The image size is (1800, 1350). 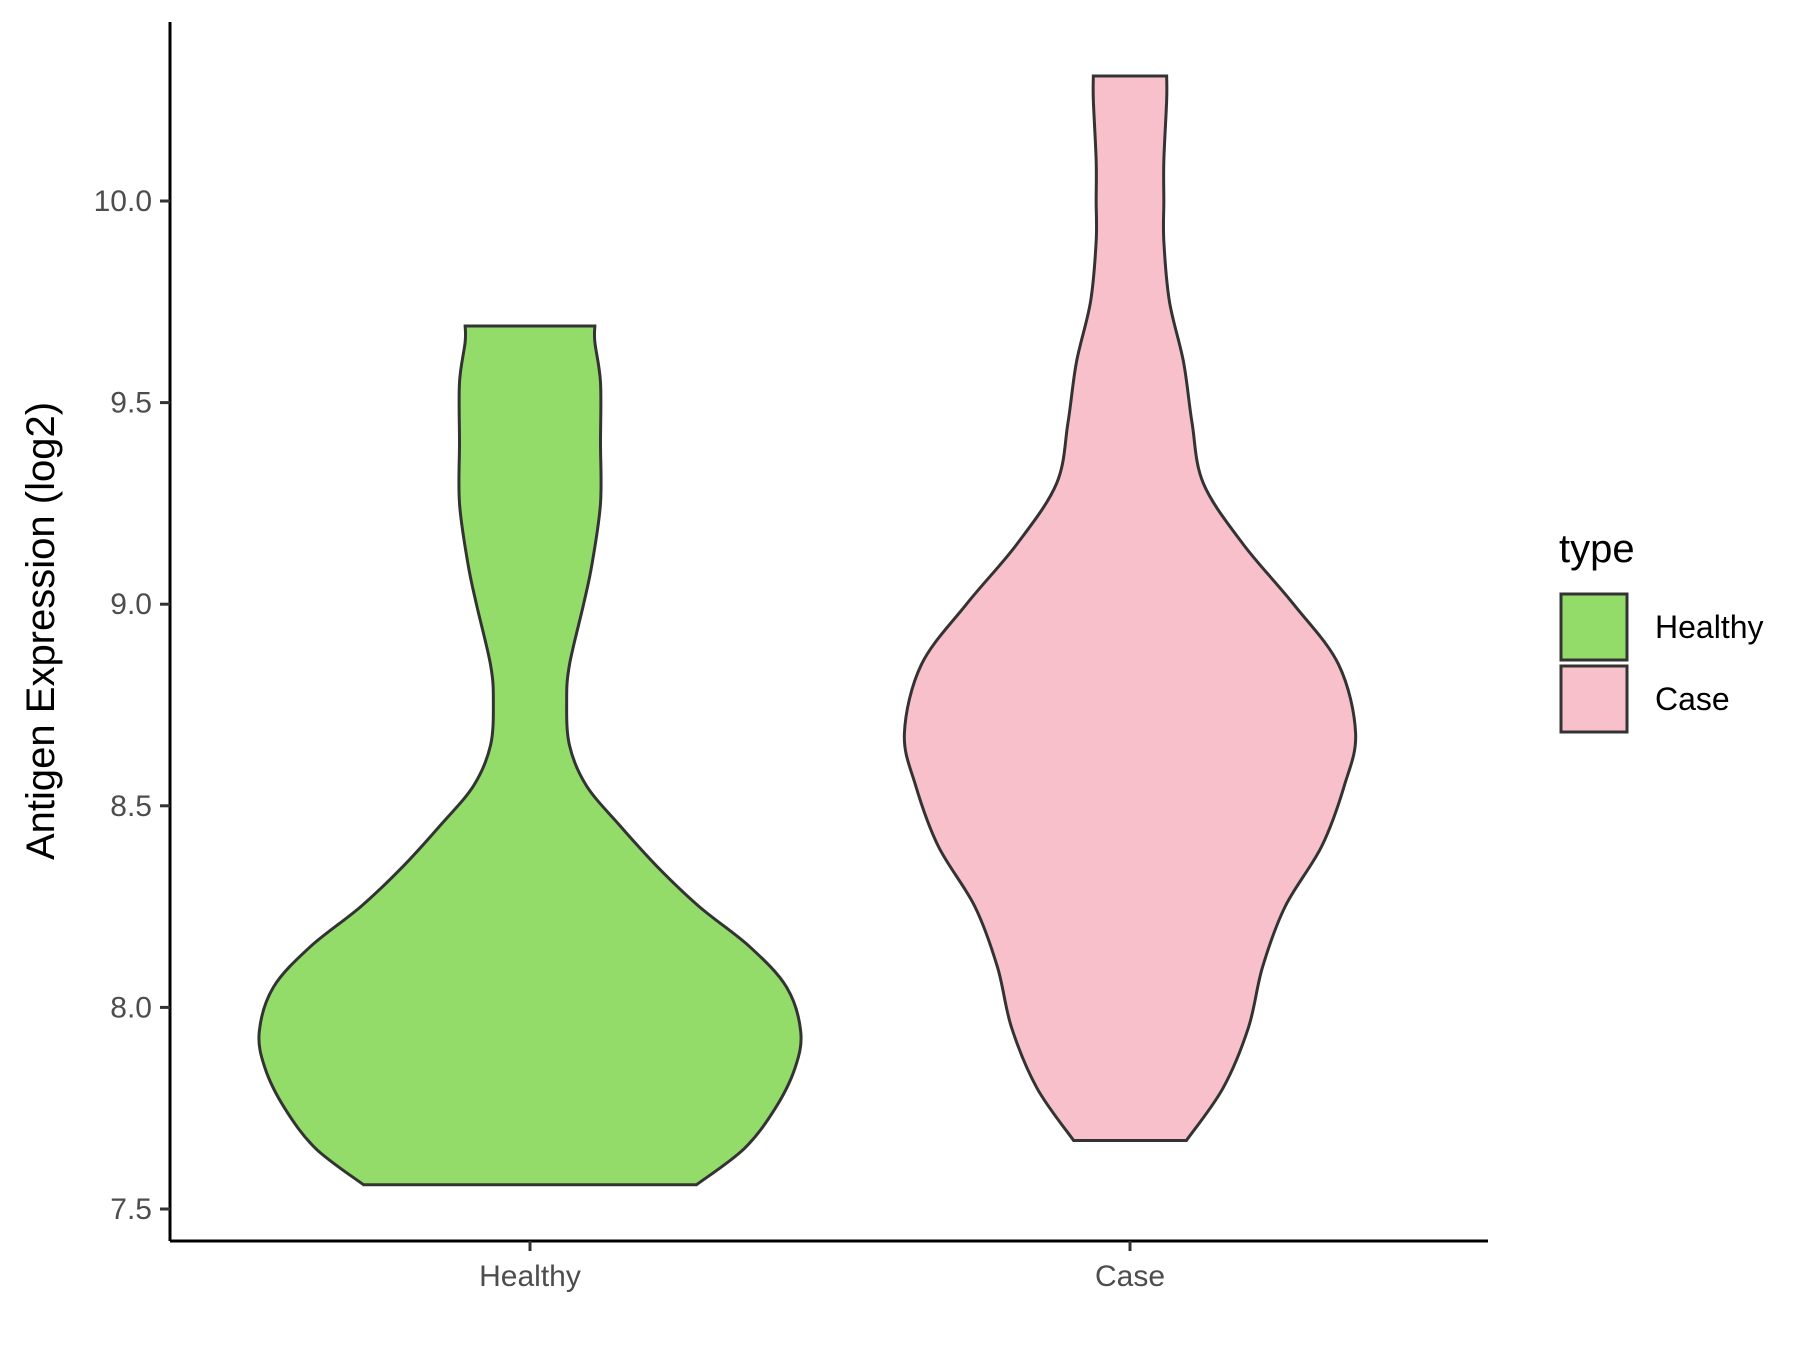 What do you see at coordinates (1661, 663) in the screenshot?
I see `legend-entries: Healthy Case` at bounding box center [1661, 663].